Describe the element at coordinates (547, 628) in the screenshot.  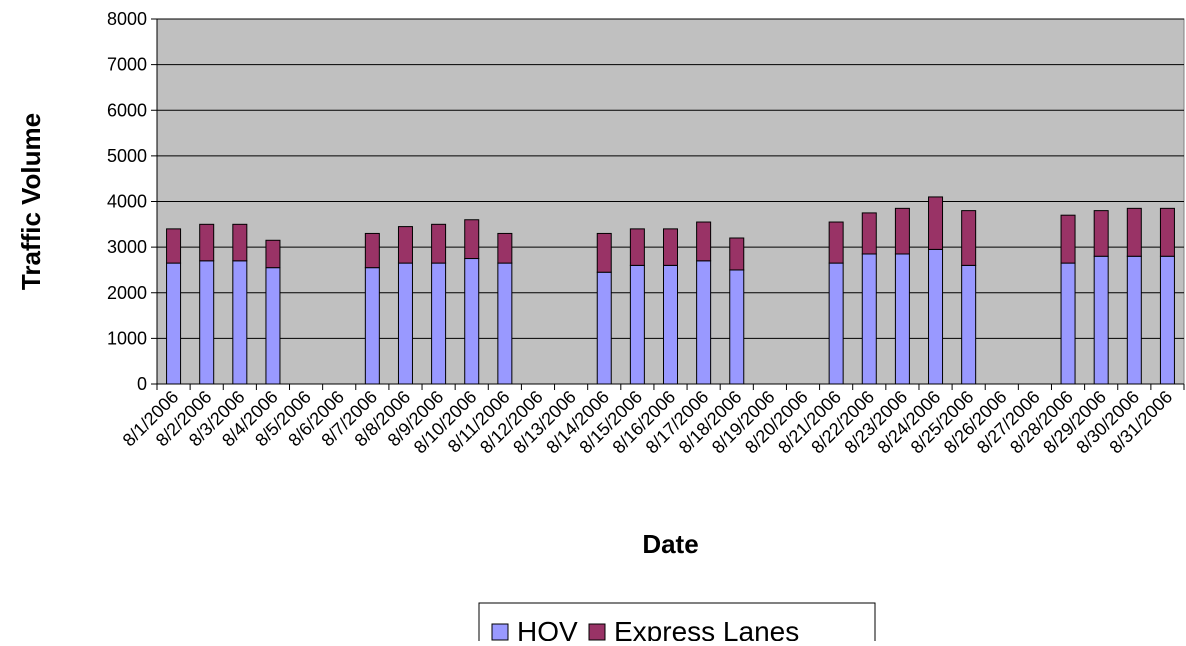
I see `legend-label-hov: HOV` at that location.